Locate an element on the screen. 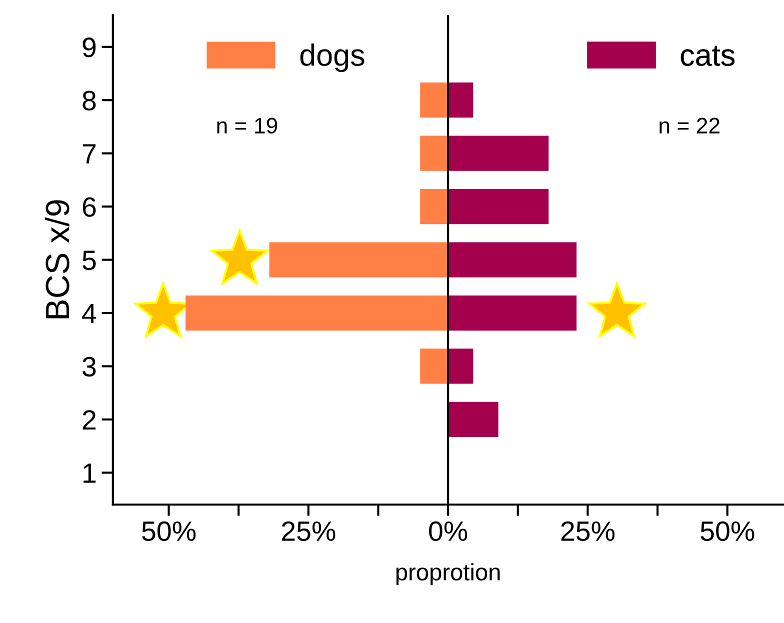 This screenshot has height=623, width=784. annotation: n = 19 is located at coordinates (247, 126).